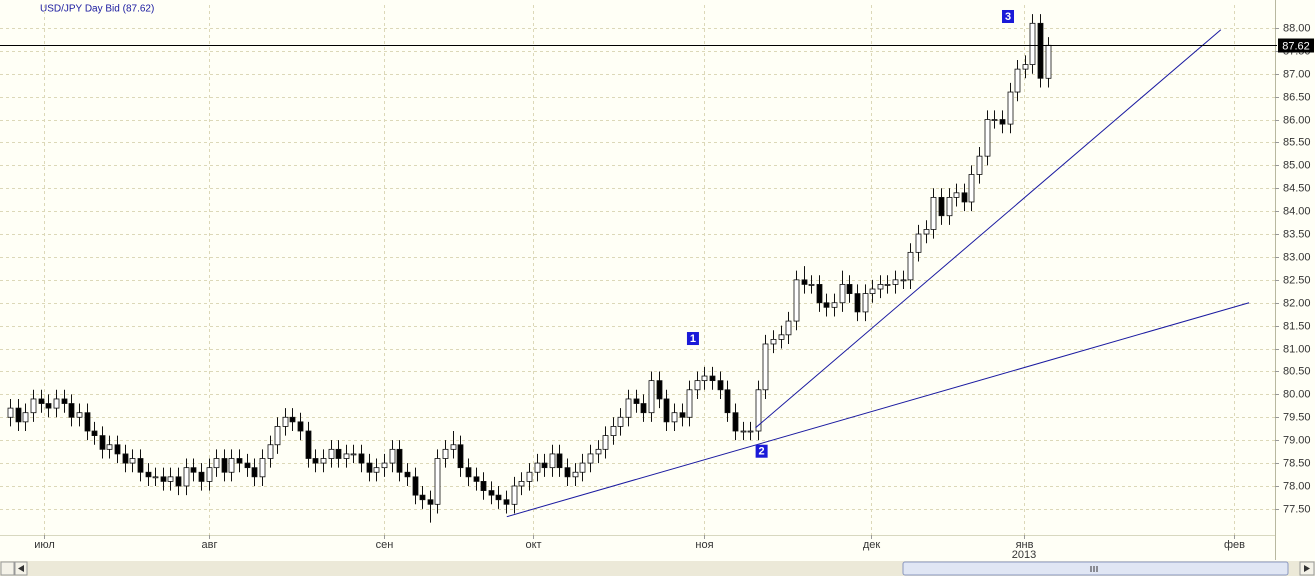 The width and height of the screenshot is (1315, 576). I want to click on y-tick-label: 78.00, so click(1297, 486).